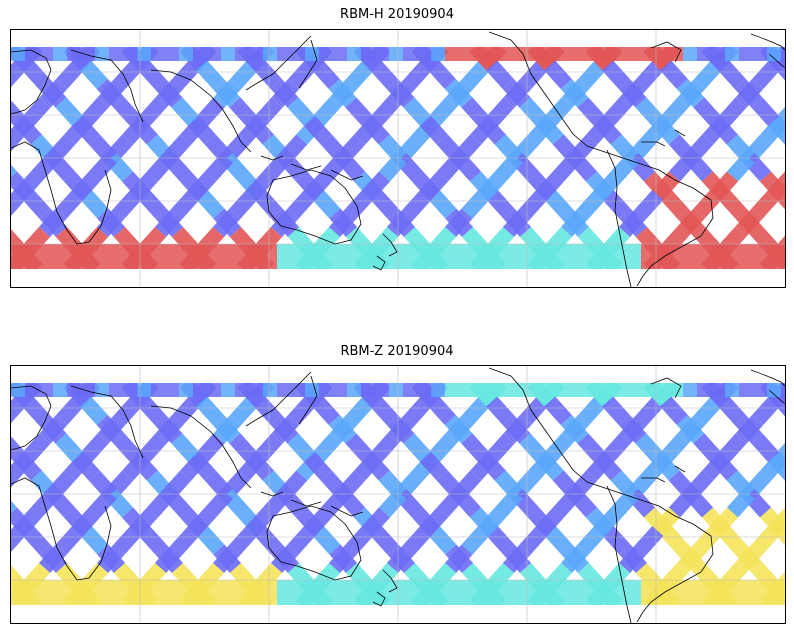 This screenshot has width=794, height=633. I want to click on panel-title: RBM-H 20190904, so click(397, 14).